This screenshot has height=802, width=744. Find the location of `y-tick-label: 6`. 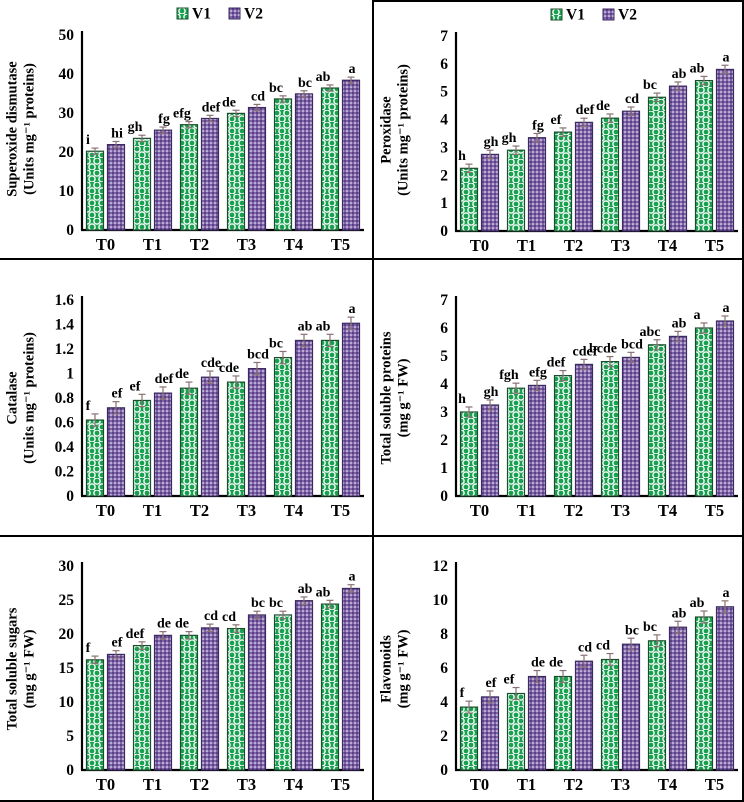

y-tick-label: 6 is located at coordinates (444, 64).